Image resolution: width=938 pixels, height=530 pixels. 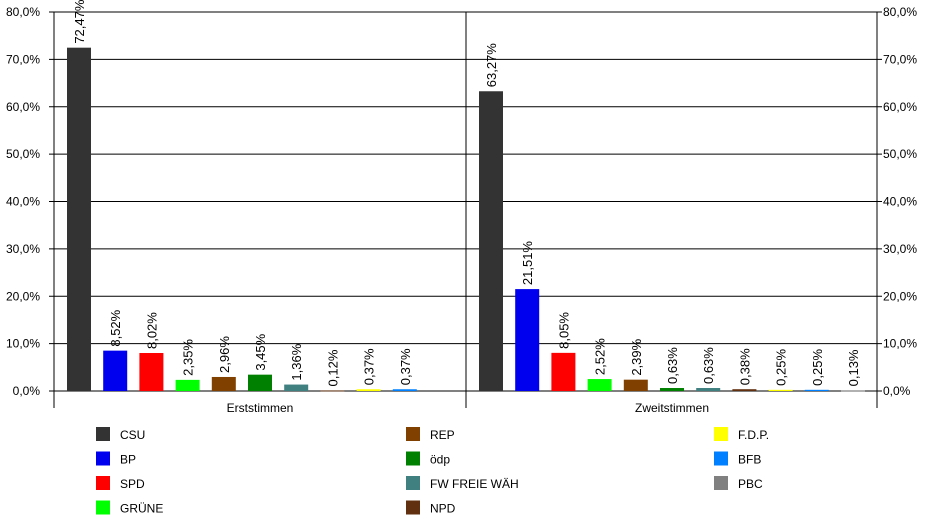 What do you see at coordinates (23, 344) in the screenshot?
I see `y-tick-label-left: 10,0%` at bounding box center [23, 344].